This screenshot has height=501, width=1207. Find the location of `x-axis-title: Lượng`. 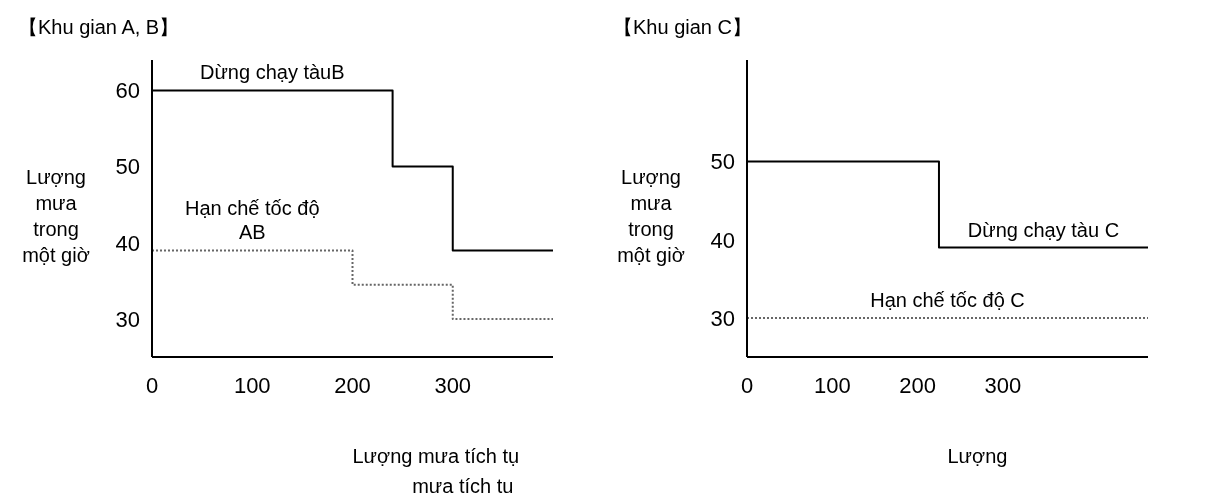

x-axis-title: Lượng is located at coordinates (978, 456).